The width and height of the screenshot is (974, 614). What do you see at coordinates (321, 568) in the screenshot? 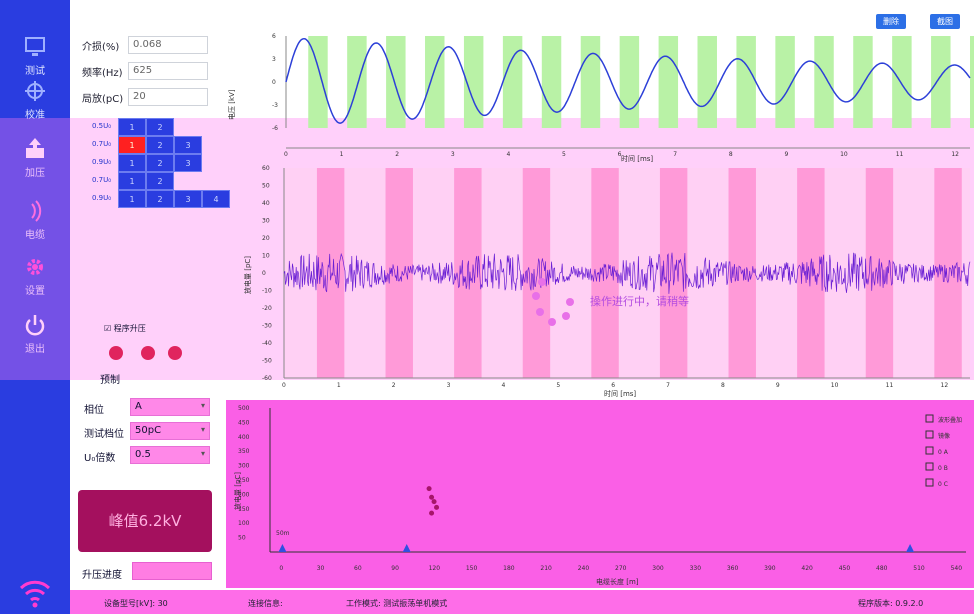
I see `chart3-x-tick: 30` at bounding box center [321, 568].